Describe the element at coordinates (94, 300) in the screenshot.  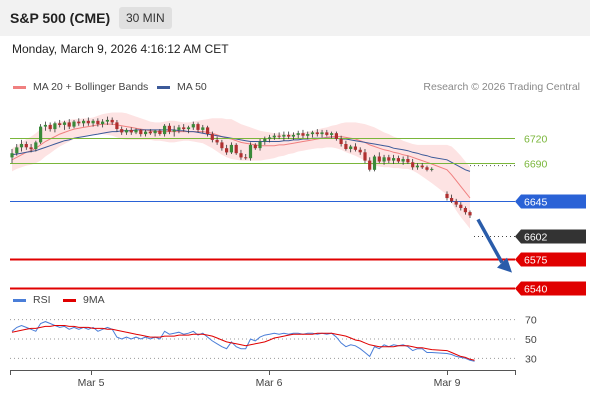
I see `rsi-ma-legend-label: 9MA` at that location.